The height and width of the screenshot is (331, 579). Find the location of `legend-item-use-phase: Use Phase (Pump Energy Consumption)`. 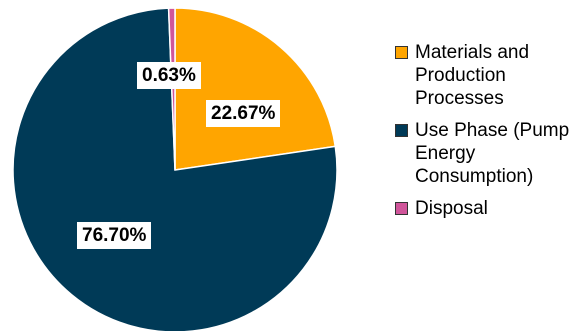

legend-item-use-phase: Use Phase (Pump Energy Consumption) is located at coordinates (487, 153).